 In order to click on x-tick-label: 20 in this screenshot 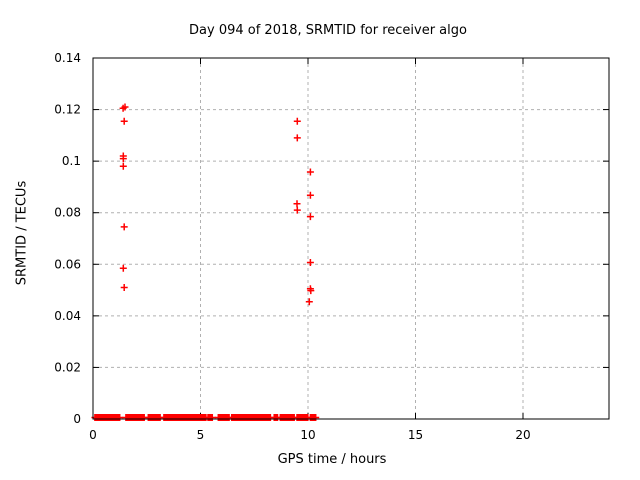, I will do `click(522, 435)`.